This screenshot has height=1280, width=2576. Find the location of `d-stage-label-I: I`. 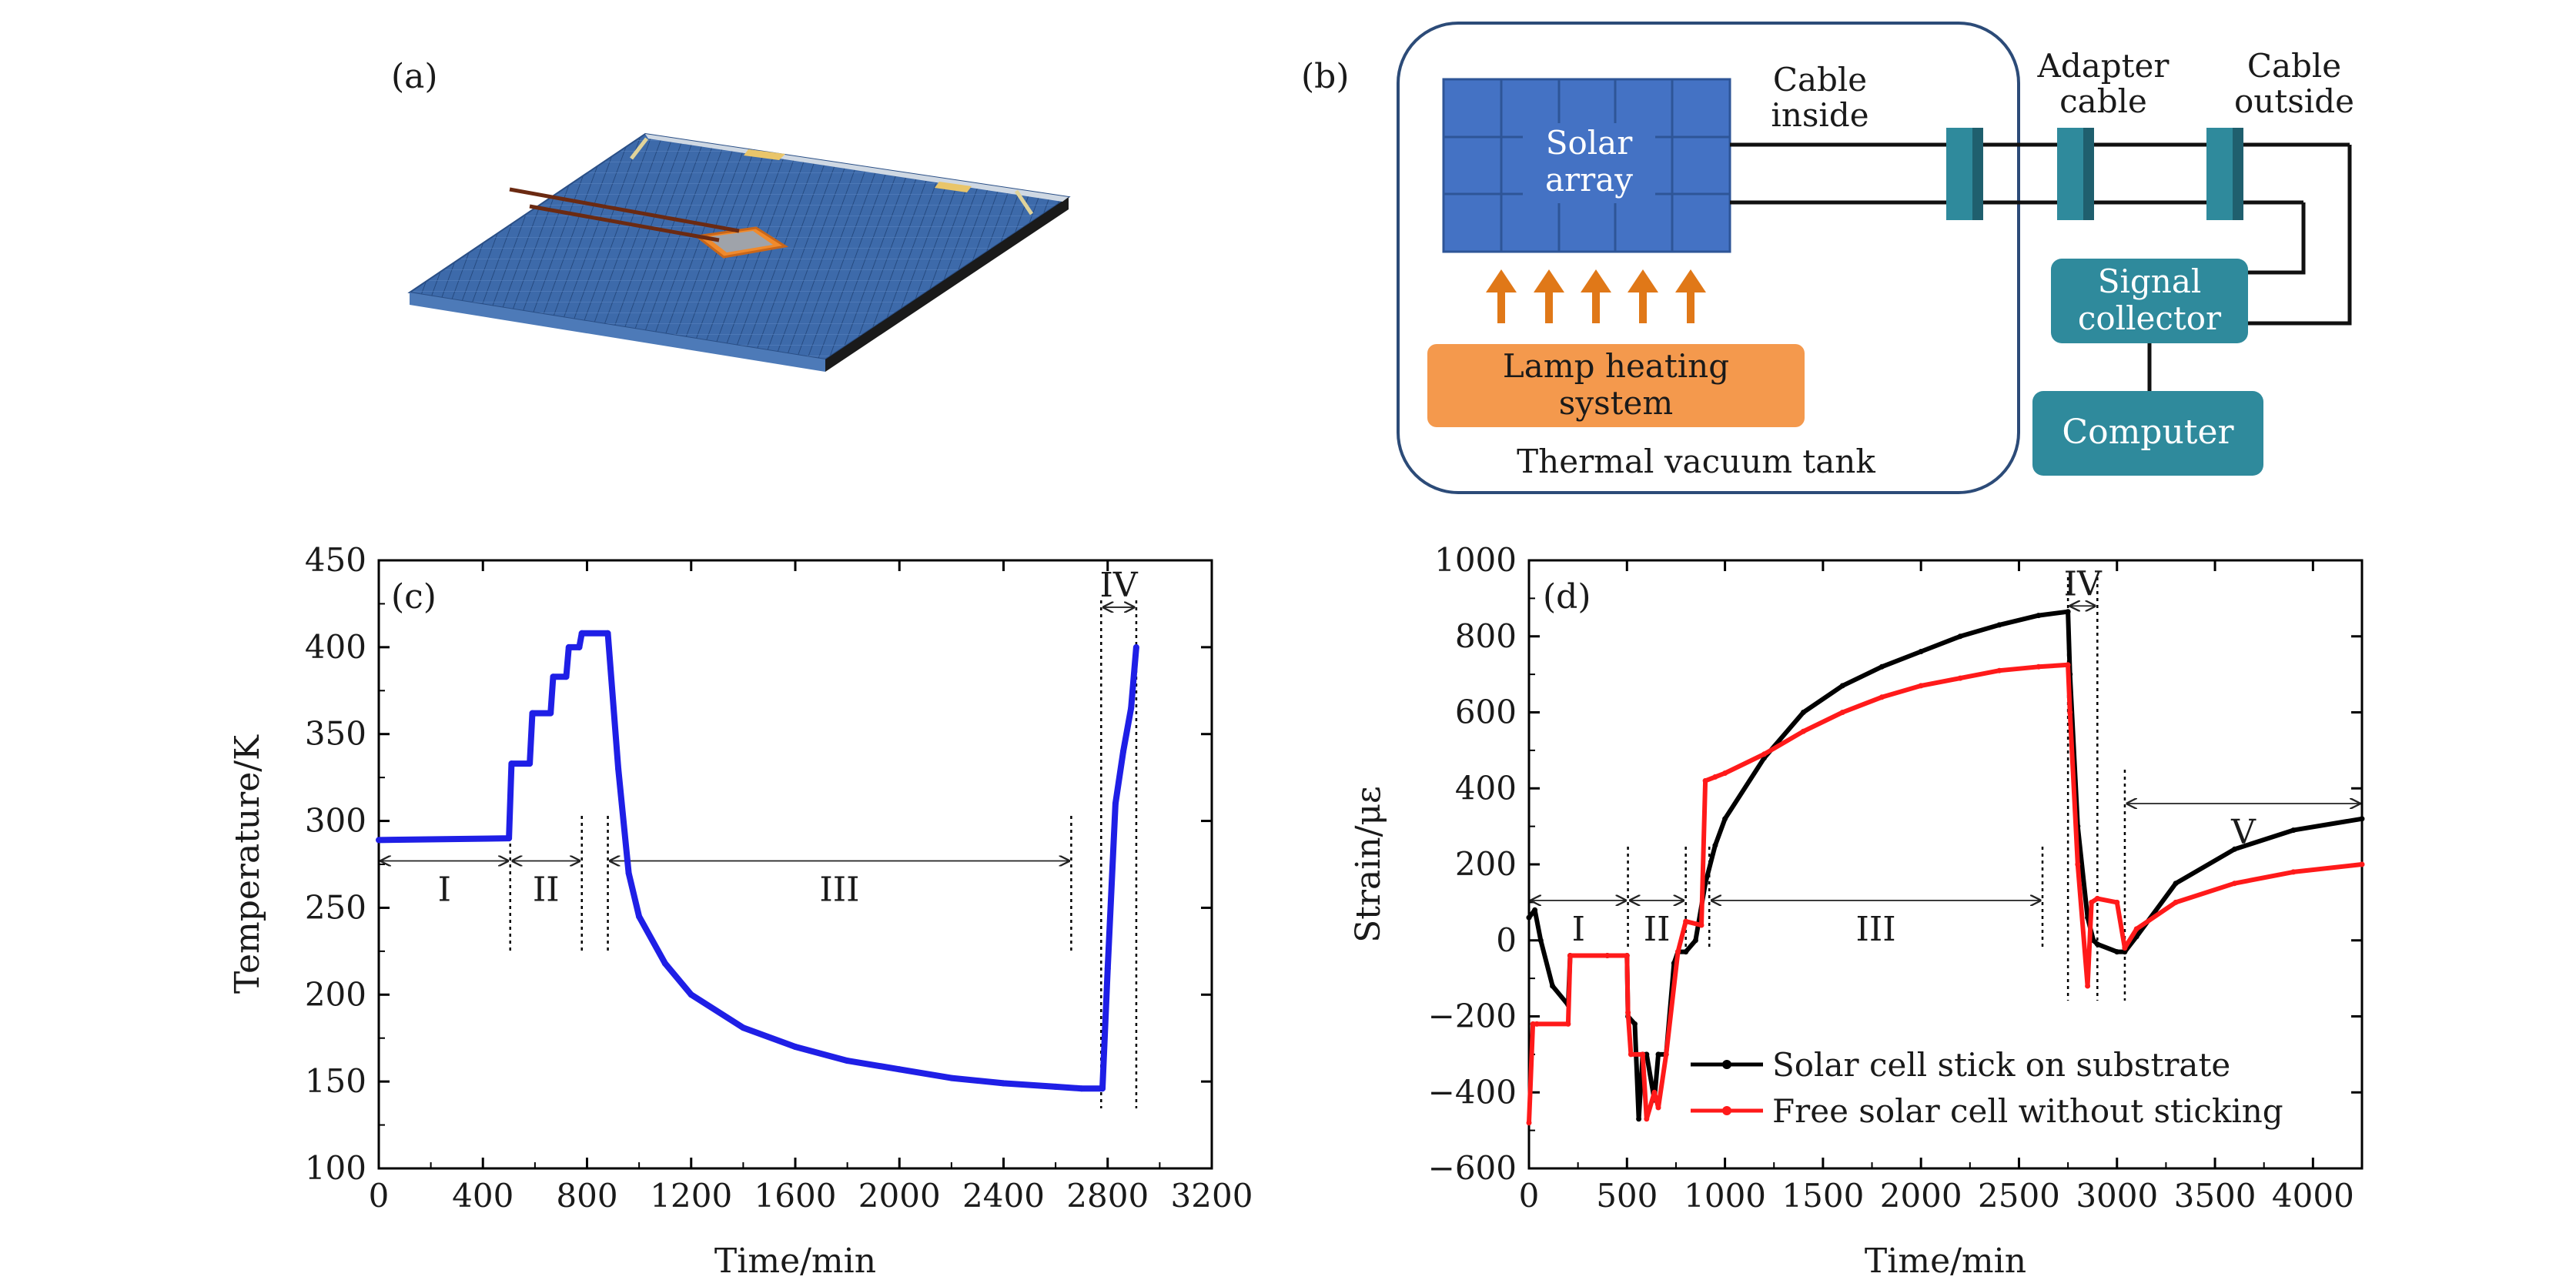

d-stage-label-I: I is located at coordinates (1579, 930).